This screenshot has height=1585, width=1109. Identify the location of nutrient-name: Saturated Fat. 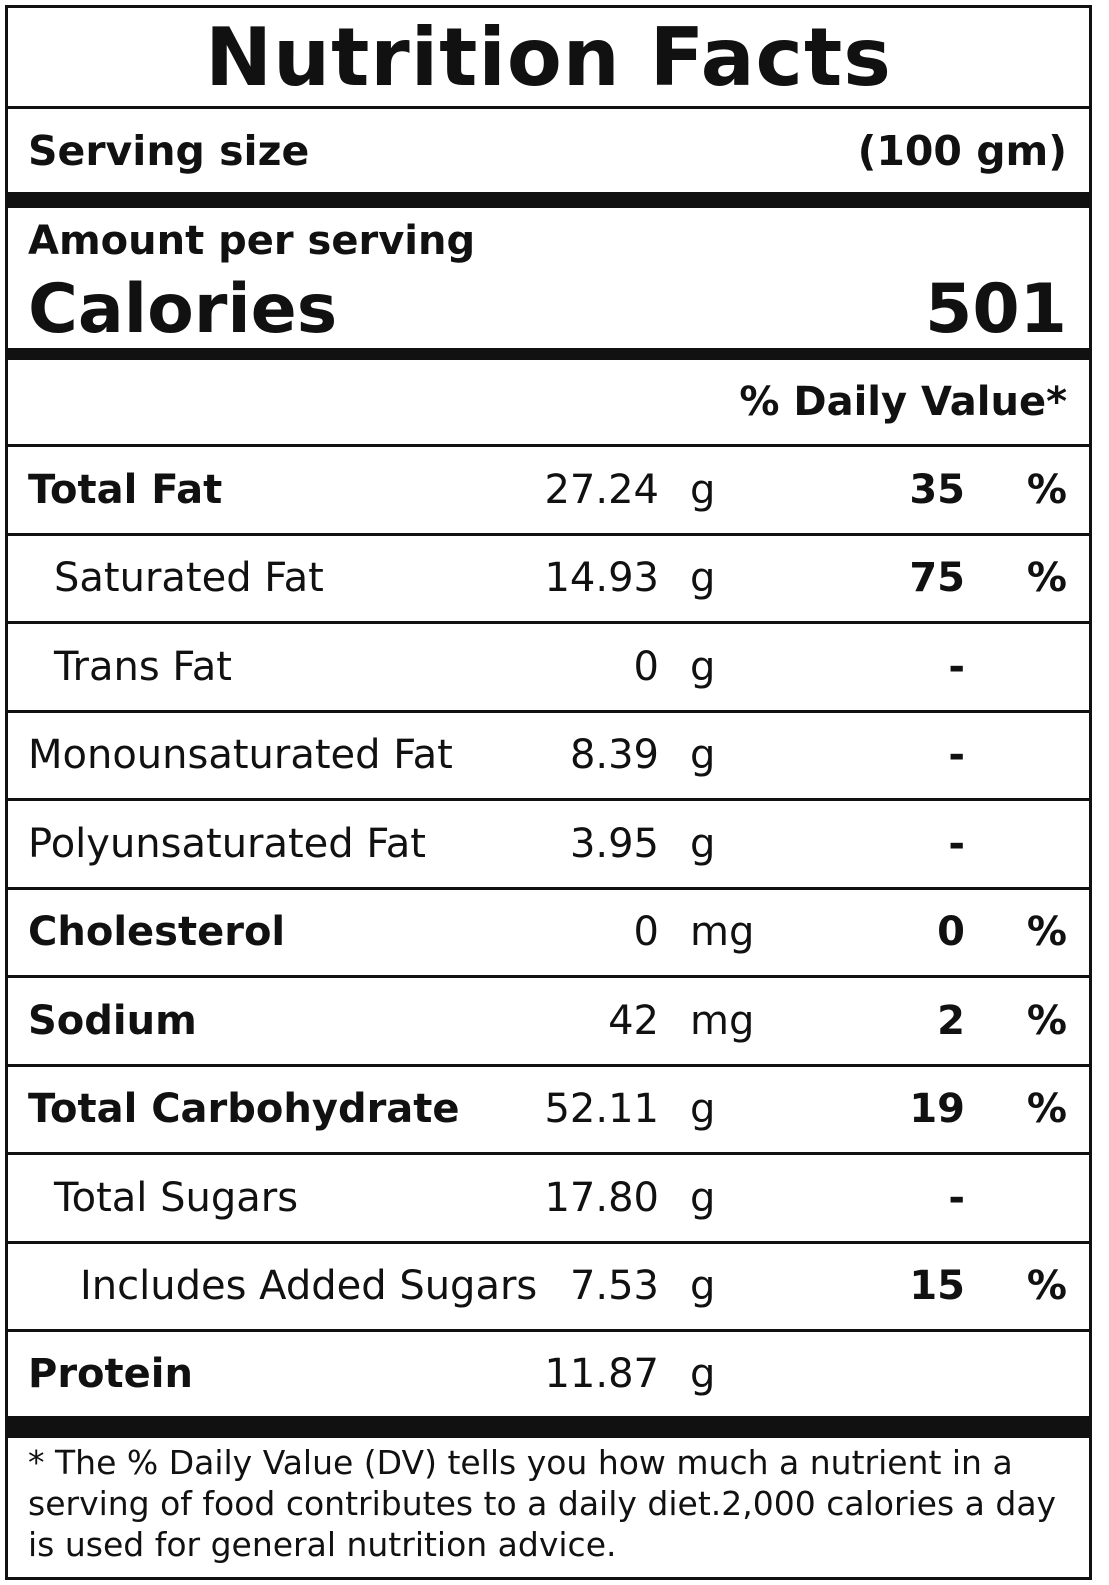
(189, 578).